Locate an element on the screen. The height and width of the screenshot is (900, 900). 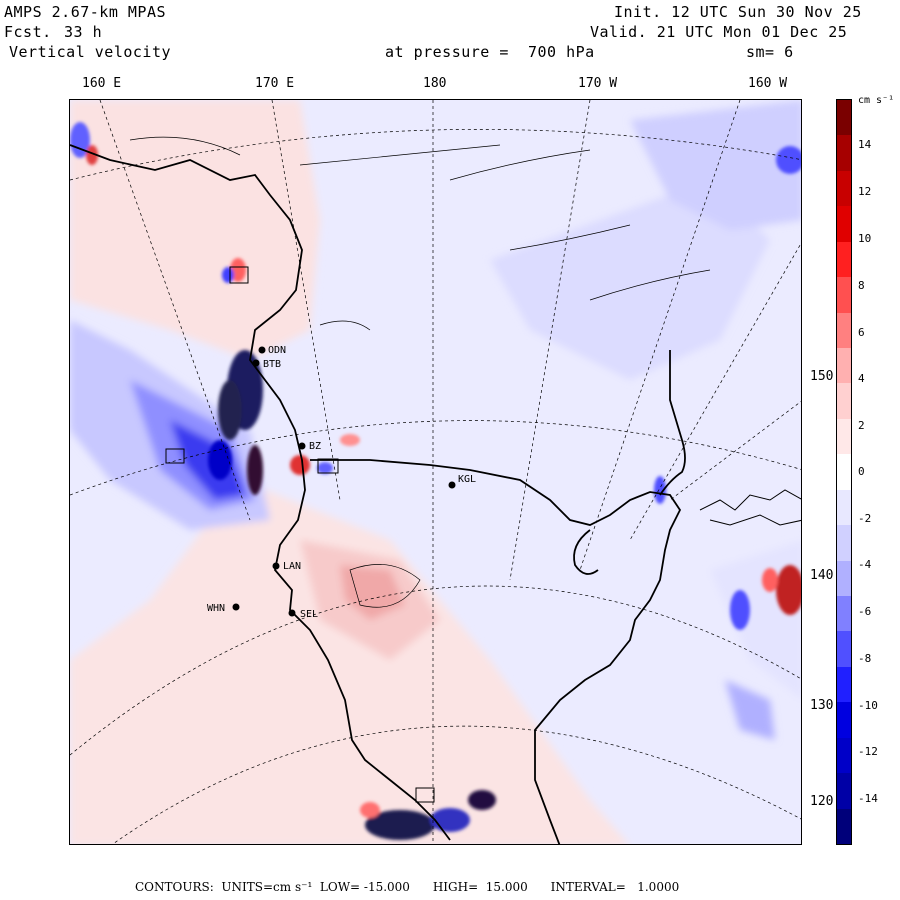
station-kgl-label: KGL is located at coordinates (467, 479).